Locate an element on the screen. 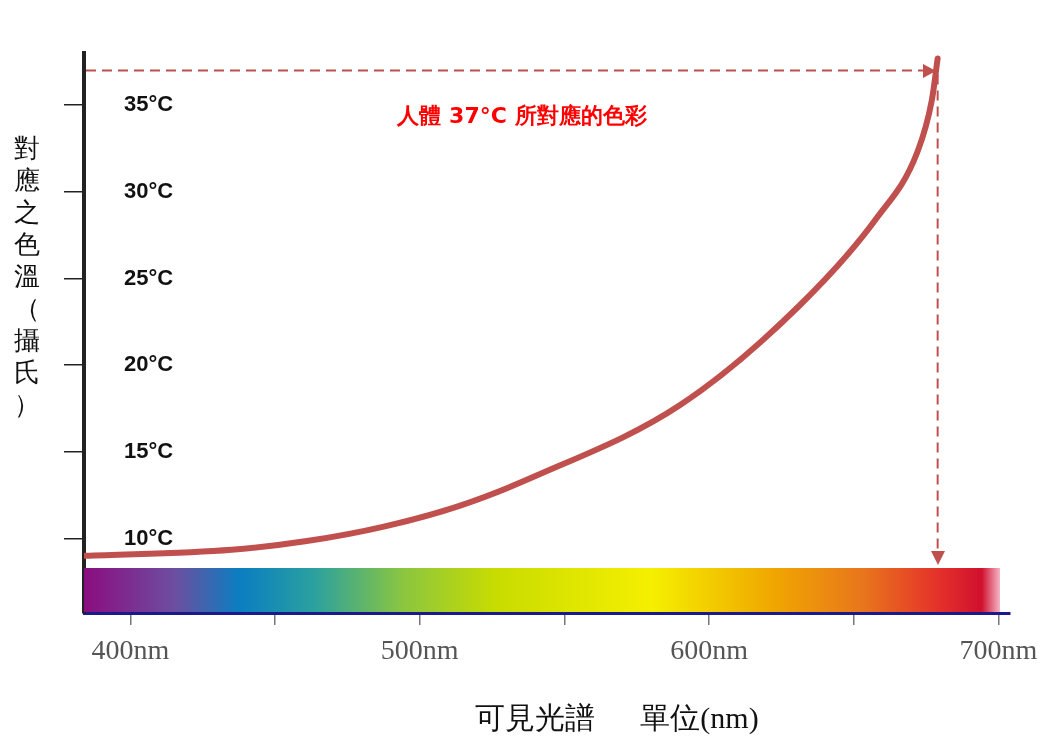 This screenshot has width=1064, height=742. x-axis-title: 可見光譜 單位(nm) is located at coordinates (617, 718).